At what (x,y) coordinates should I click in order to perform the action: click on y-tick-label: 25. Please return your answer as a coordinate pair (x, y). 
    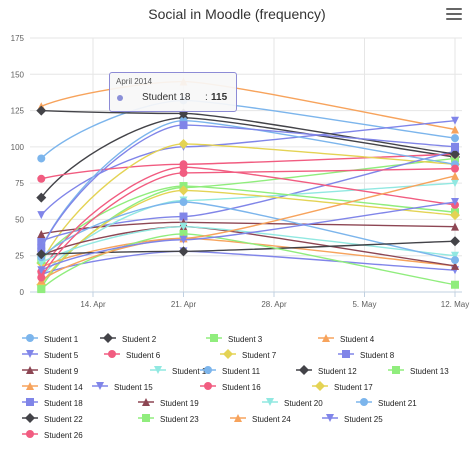
    Looking at the image, I should click on (19, 256).